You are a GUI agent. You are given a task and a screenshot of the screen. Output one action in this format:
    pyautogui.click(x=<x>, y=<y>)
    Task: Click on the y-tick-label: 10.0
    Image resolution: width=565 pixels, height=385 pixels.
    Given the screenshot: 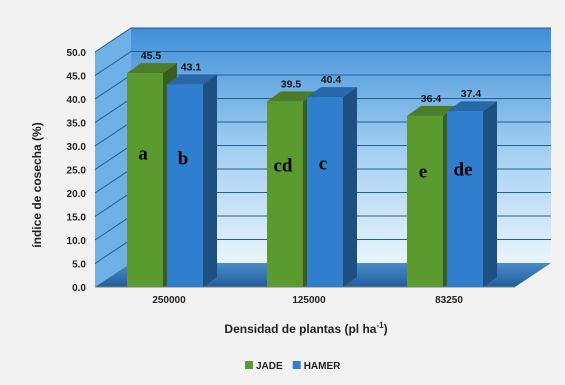 What is the action you would take?
    pyautogui.click(x=77, y=241)
    